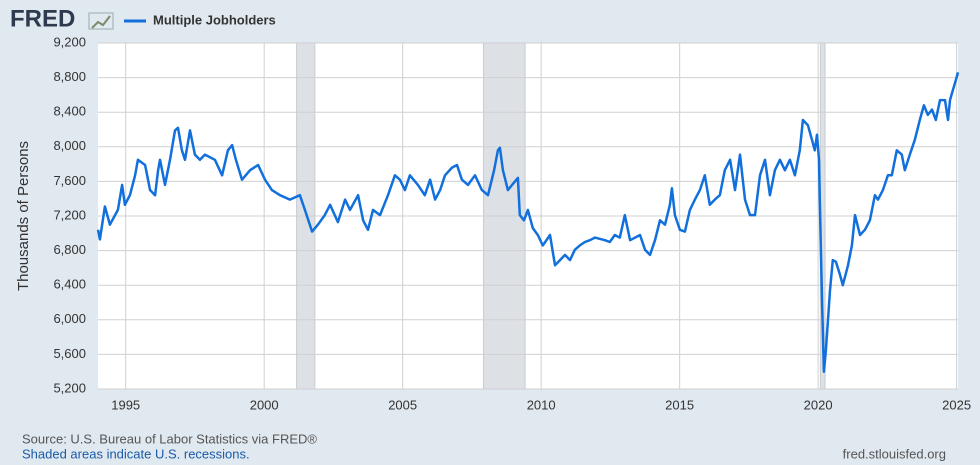 Image resolution: width=980 pixels, height=465 pixels. I want to click on x-tick-label: 2000, so click(264, 404).